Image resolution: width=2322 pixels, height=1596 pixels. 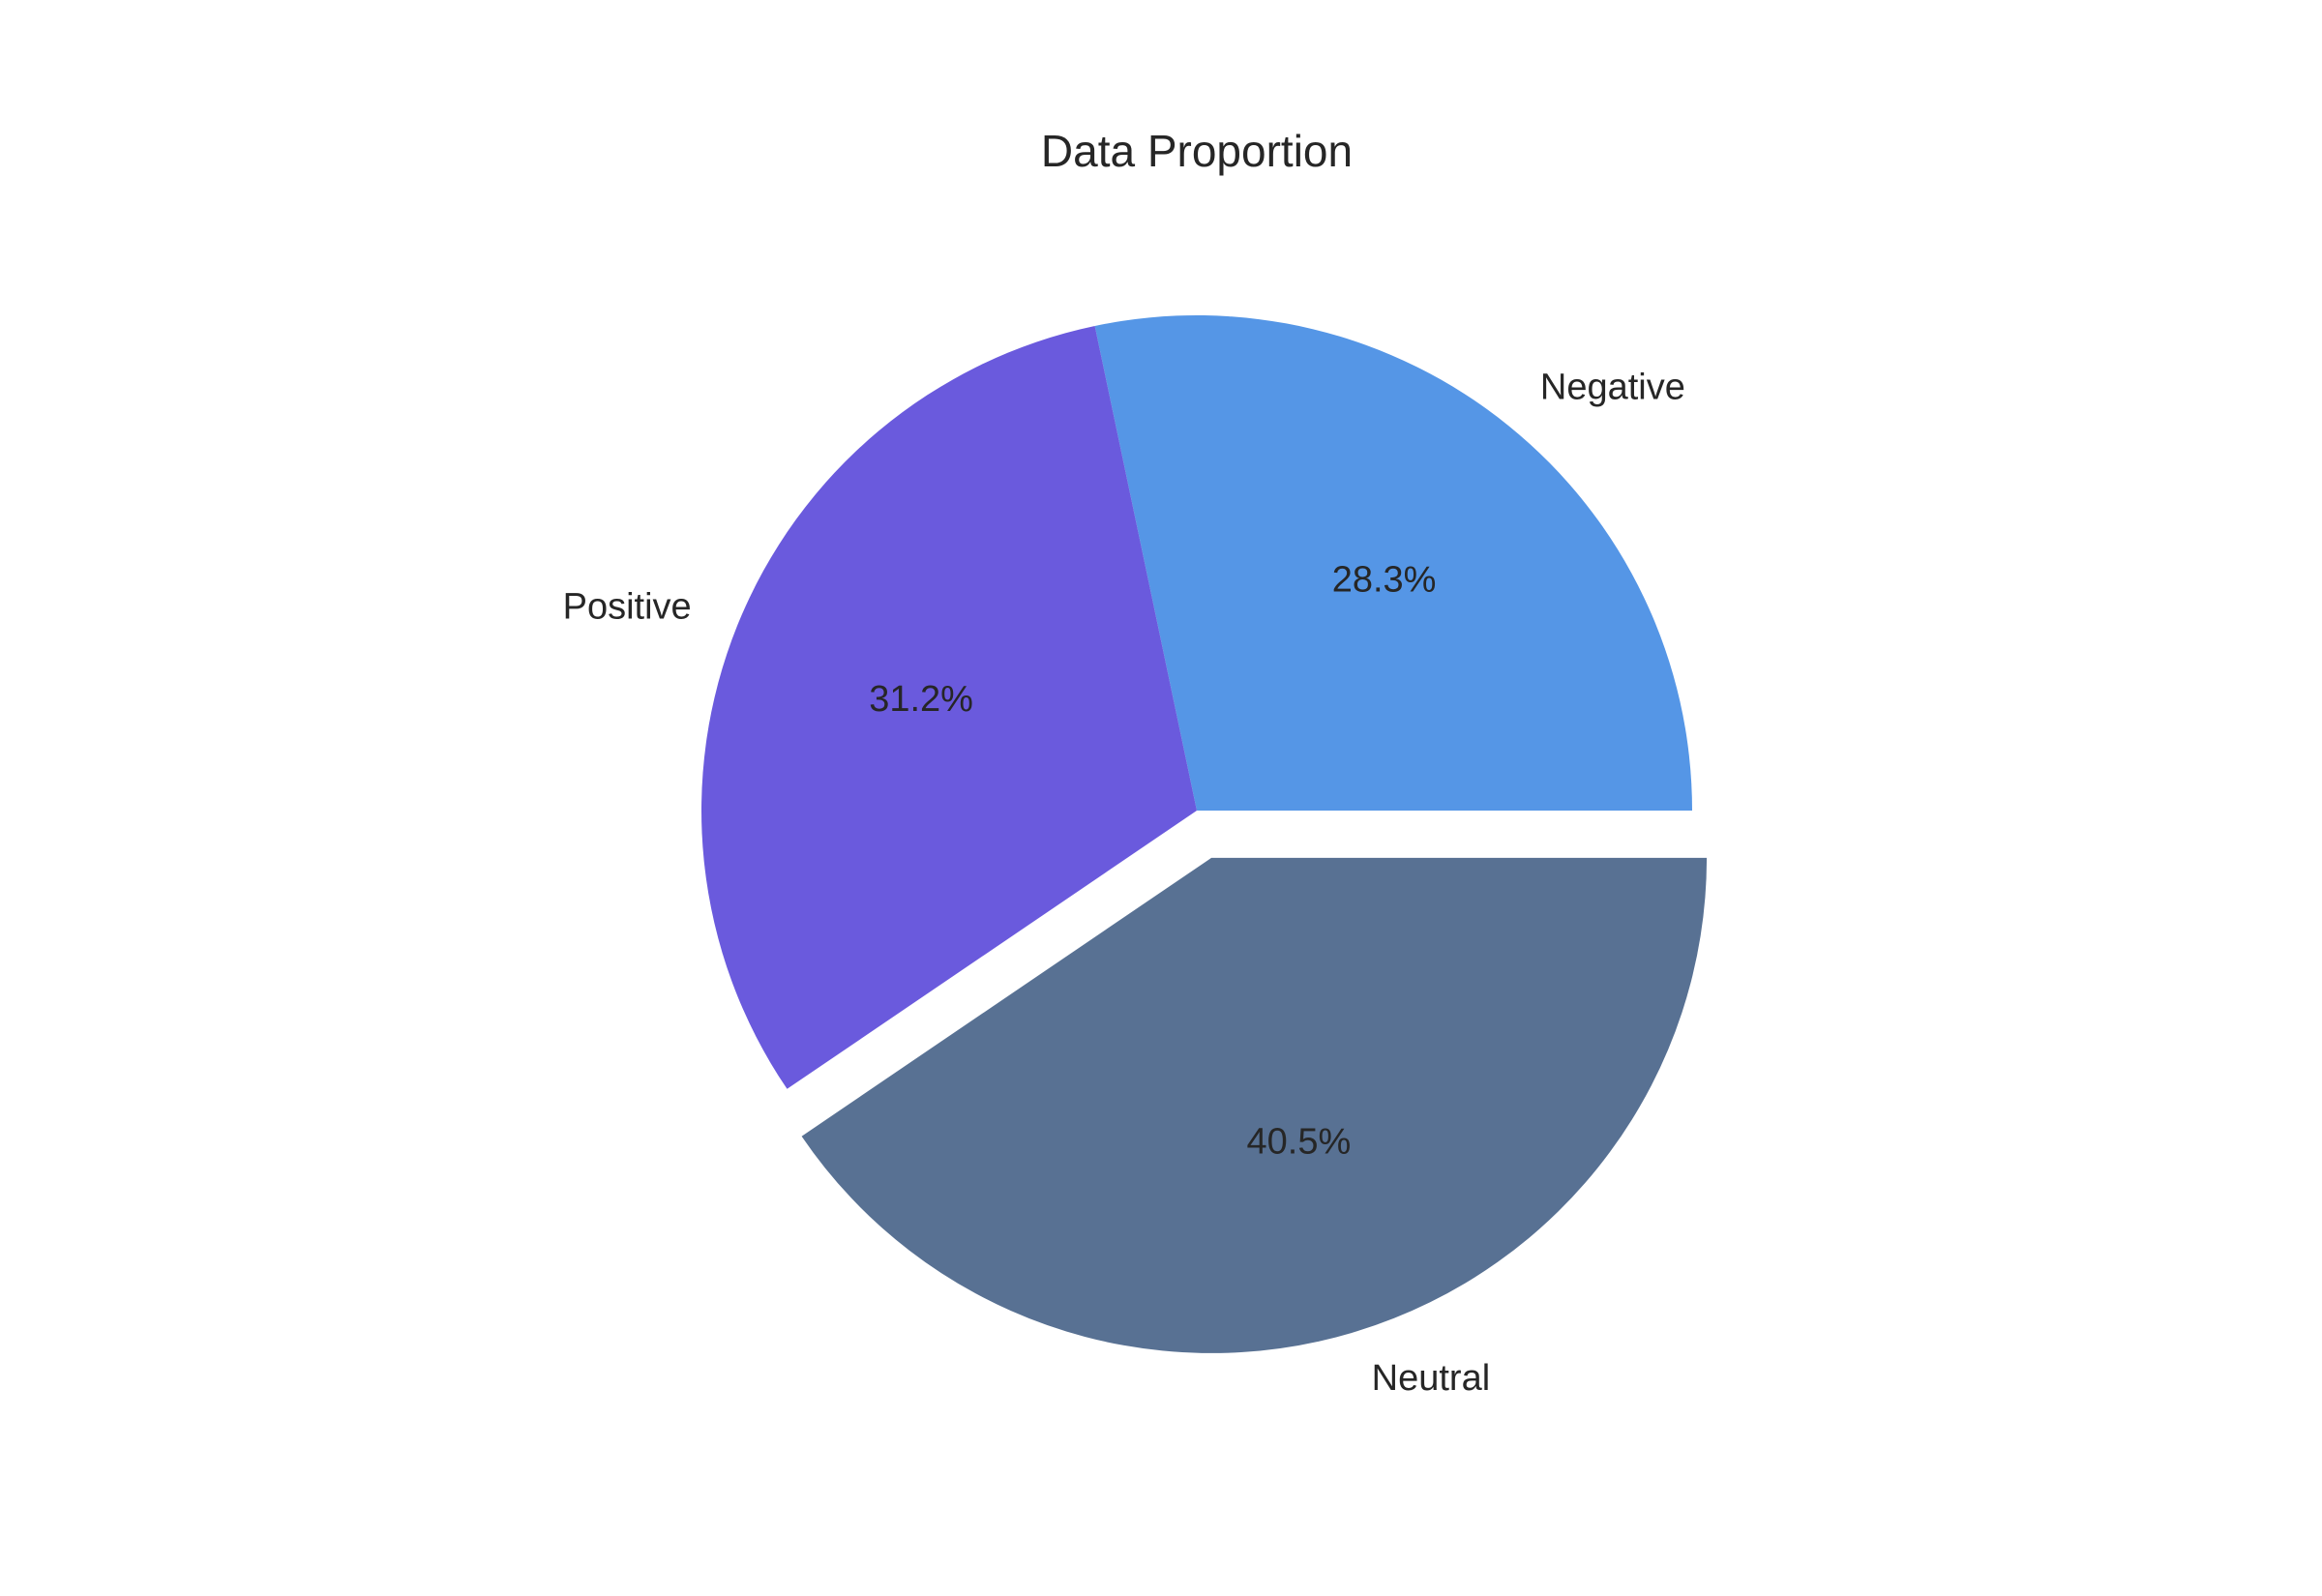 I want to click on pct-label-neutral: 40.5%, so click(x=1299, y=1142).